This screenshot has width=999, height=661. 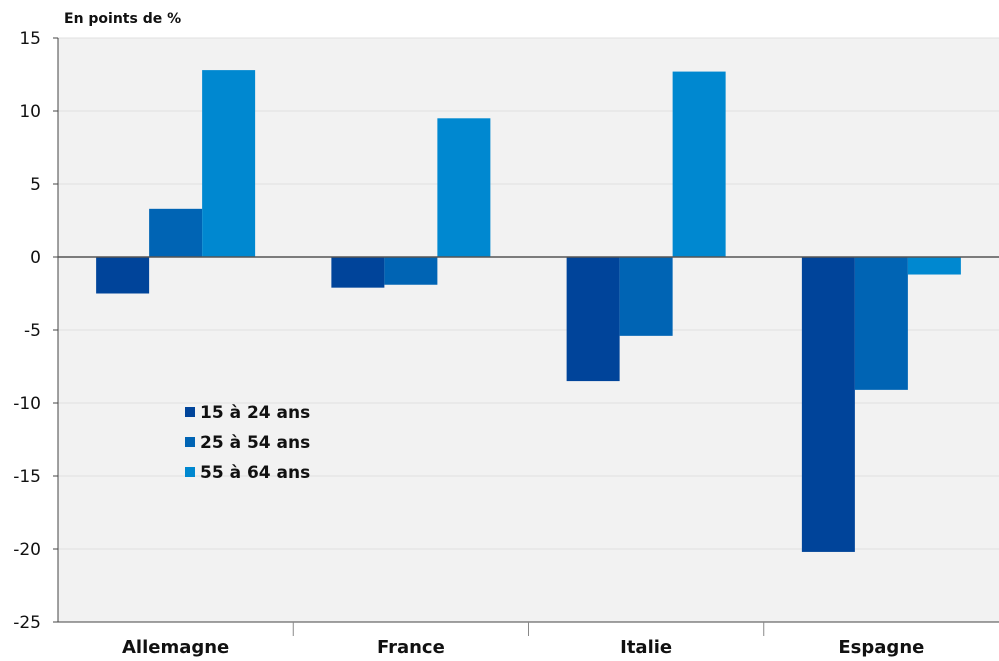 What do you see at coordinates (411, 647) in the screenshot?
I see `x-tick-label: France` at bounding box center [411, 647].